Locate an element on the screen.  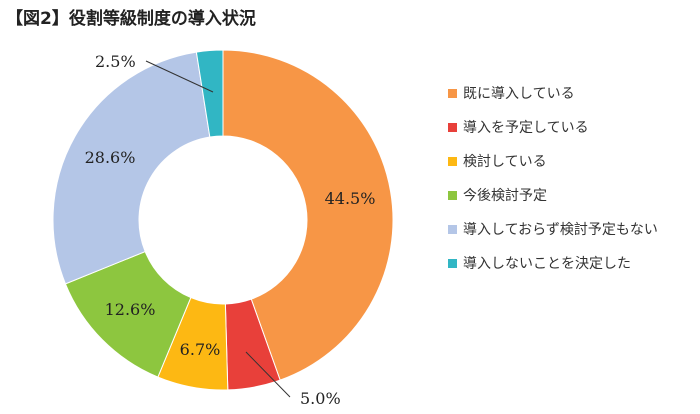
legend-item: 導入を予定している is located at coordinates (553, 127).